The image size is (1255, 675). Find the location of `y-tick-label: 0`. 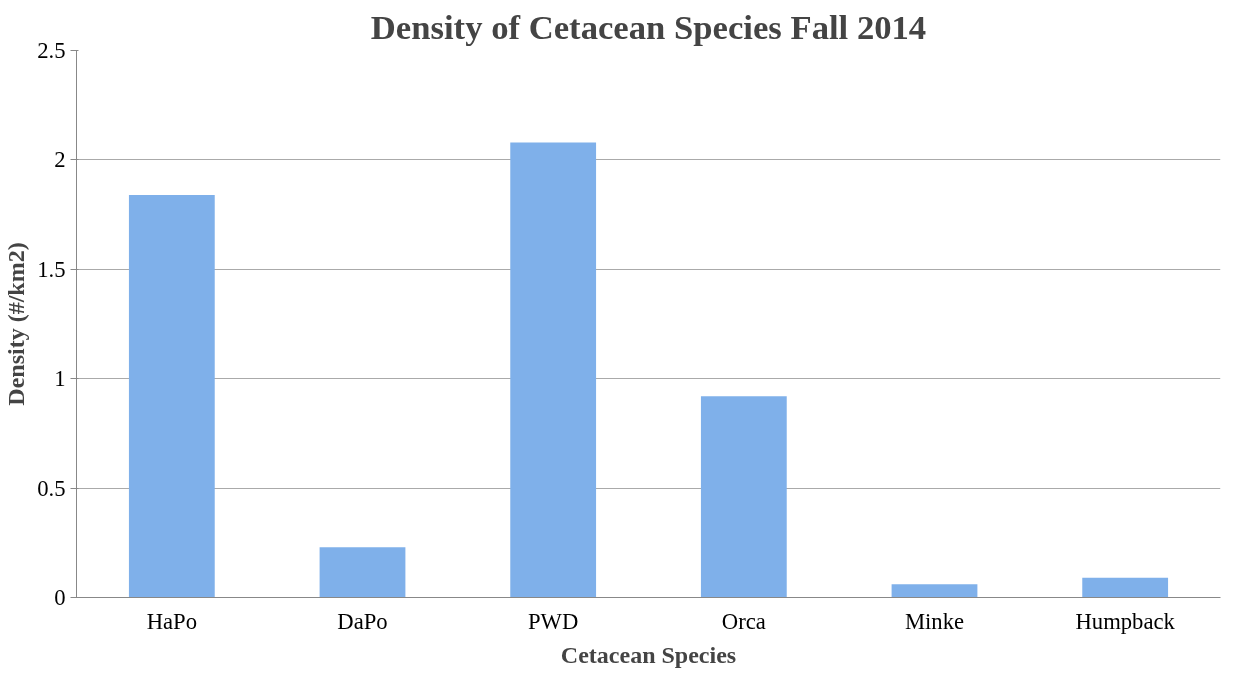

y-tick-label: 0 is located at coordinates (60, 597).